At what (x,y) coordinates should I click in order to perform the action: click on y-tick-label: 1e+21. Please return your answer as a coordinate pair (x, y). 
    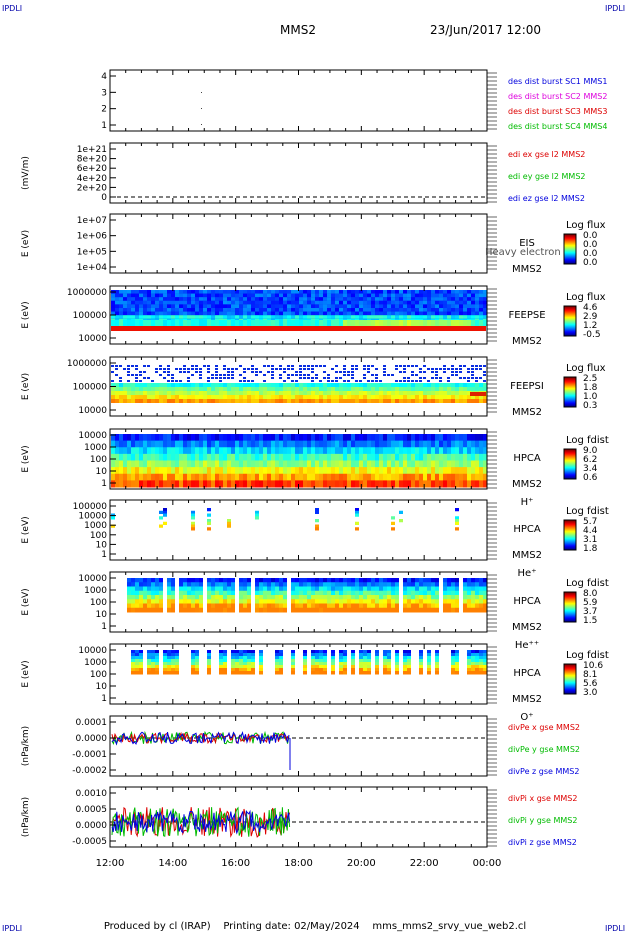
    Looking at the image, I should click on (92, 150).